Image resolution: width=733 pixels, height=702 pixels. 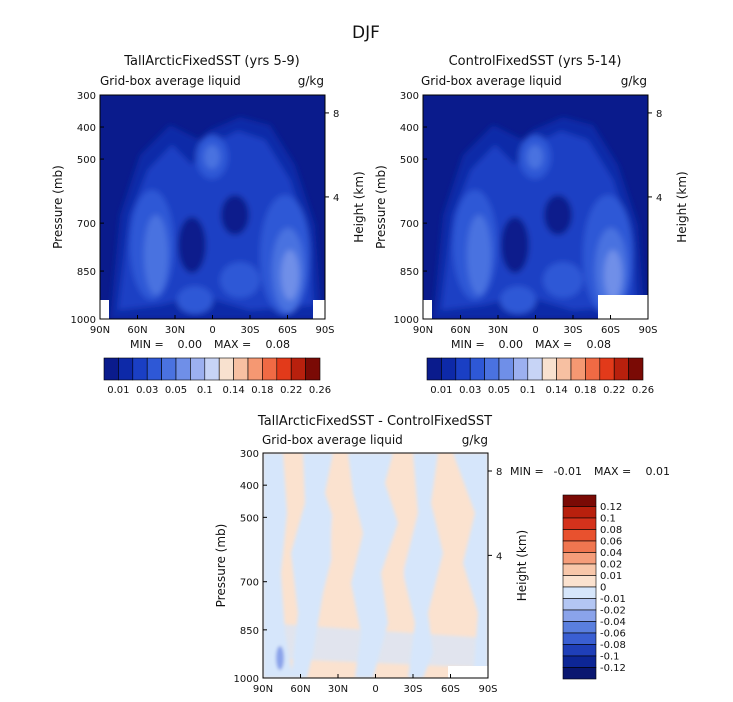 I want to click on panel-1-plot, so click(x=212, y=207).